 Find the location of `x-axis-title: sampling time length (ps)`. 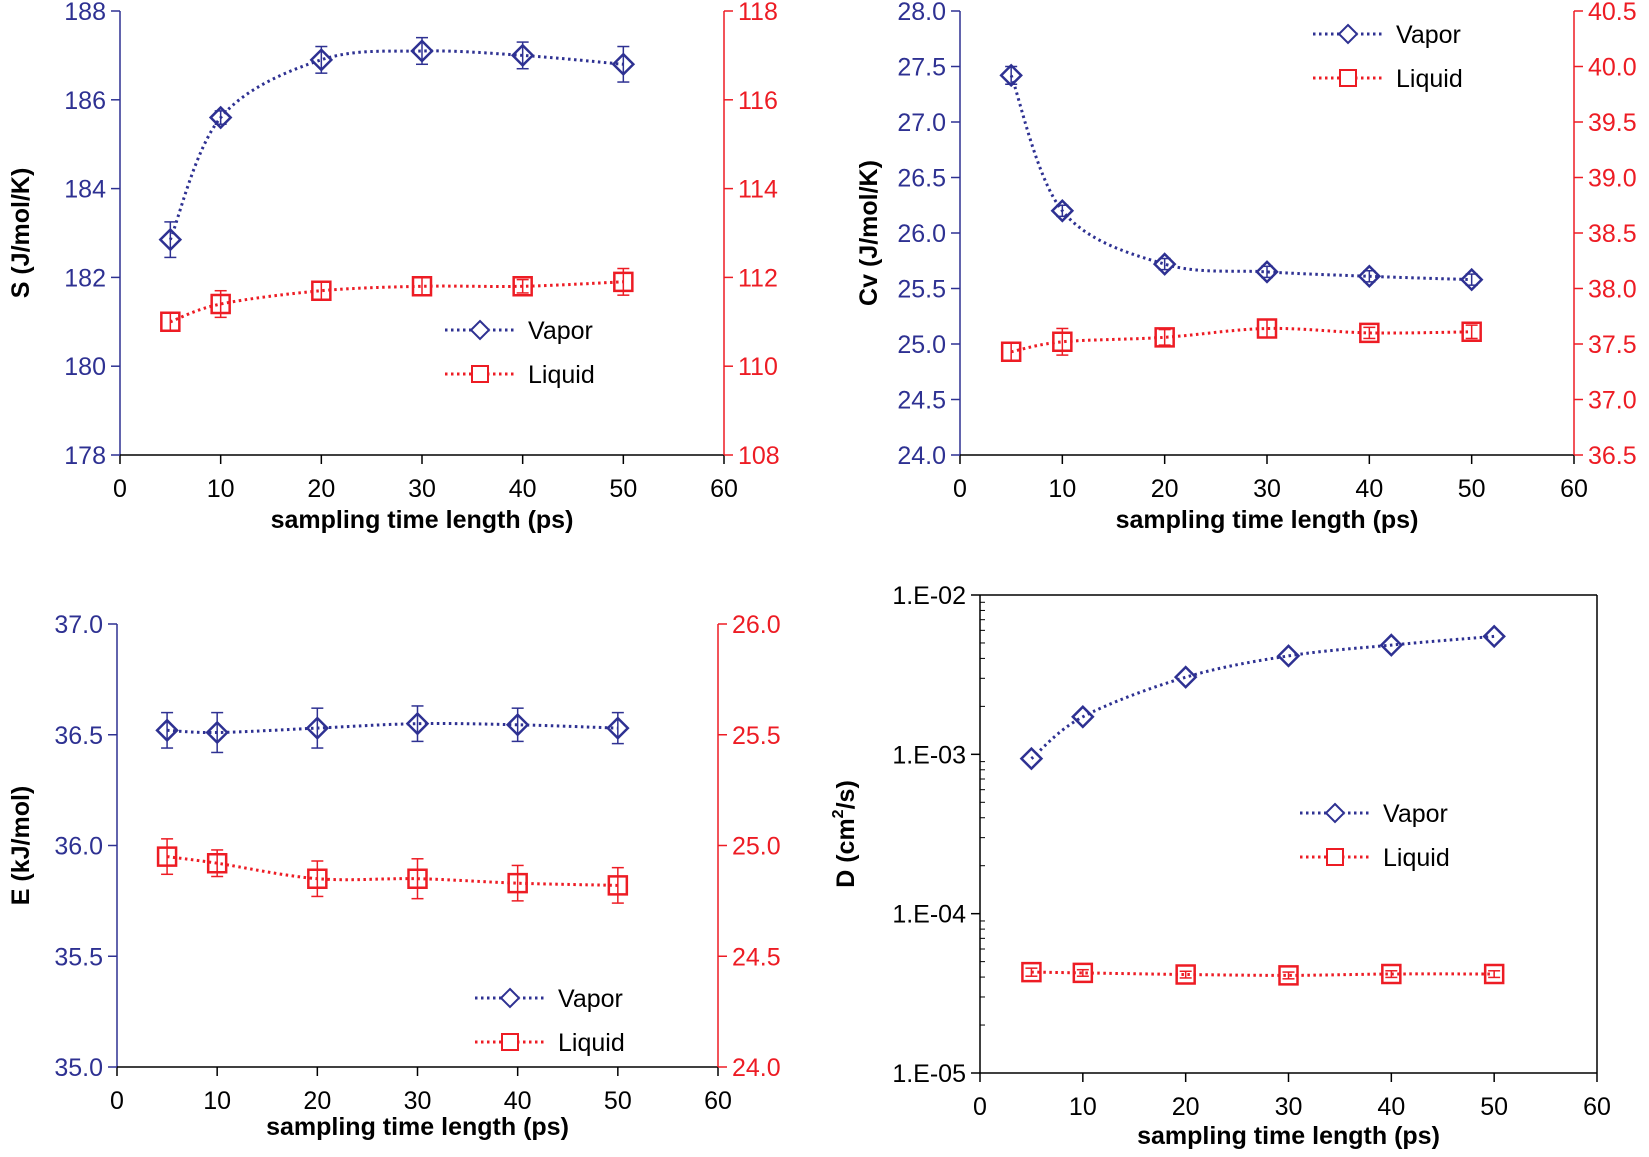

x-axis-title: sampling time length (ps) is located at coordinates (1267, 520).